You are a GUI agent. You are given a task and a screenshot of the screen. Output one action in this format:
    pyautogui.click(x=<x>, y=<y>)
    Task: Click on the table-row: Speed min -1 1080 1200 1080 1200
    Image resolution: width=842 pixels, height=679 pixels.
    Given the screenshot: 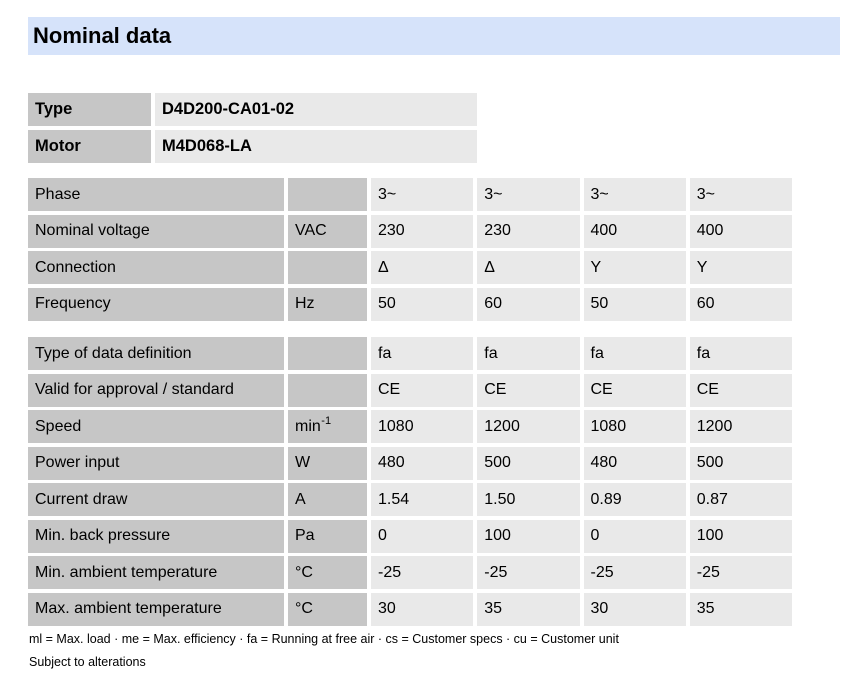 What is the action you would take?
    pyautogui.click(x=410, y=426)
    